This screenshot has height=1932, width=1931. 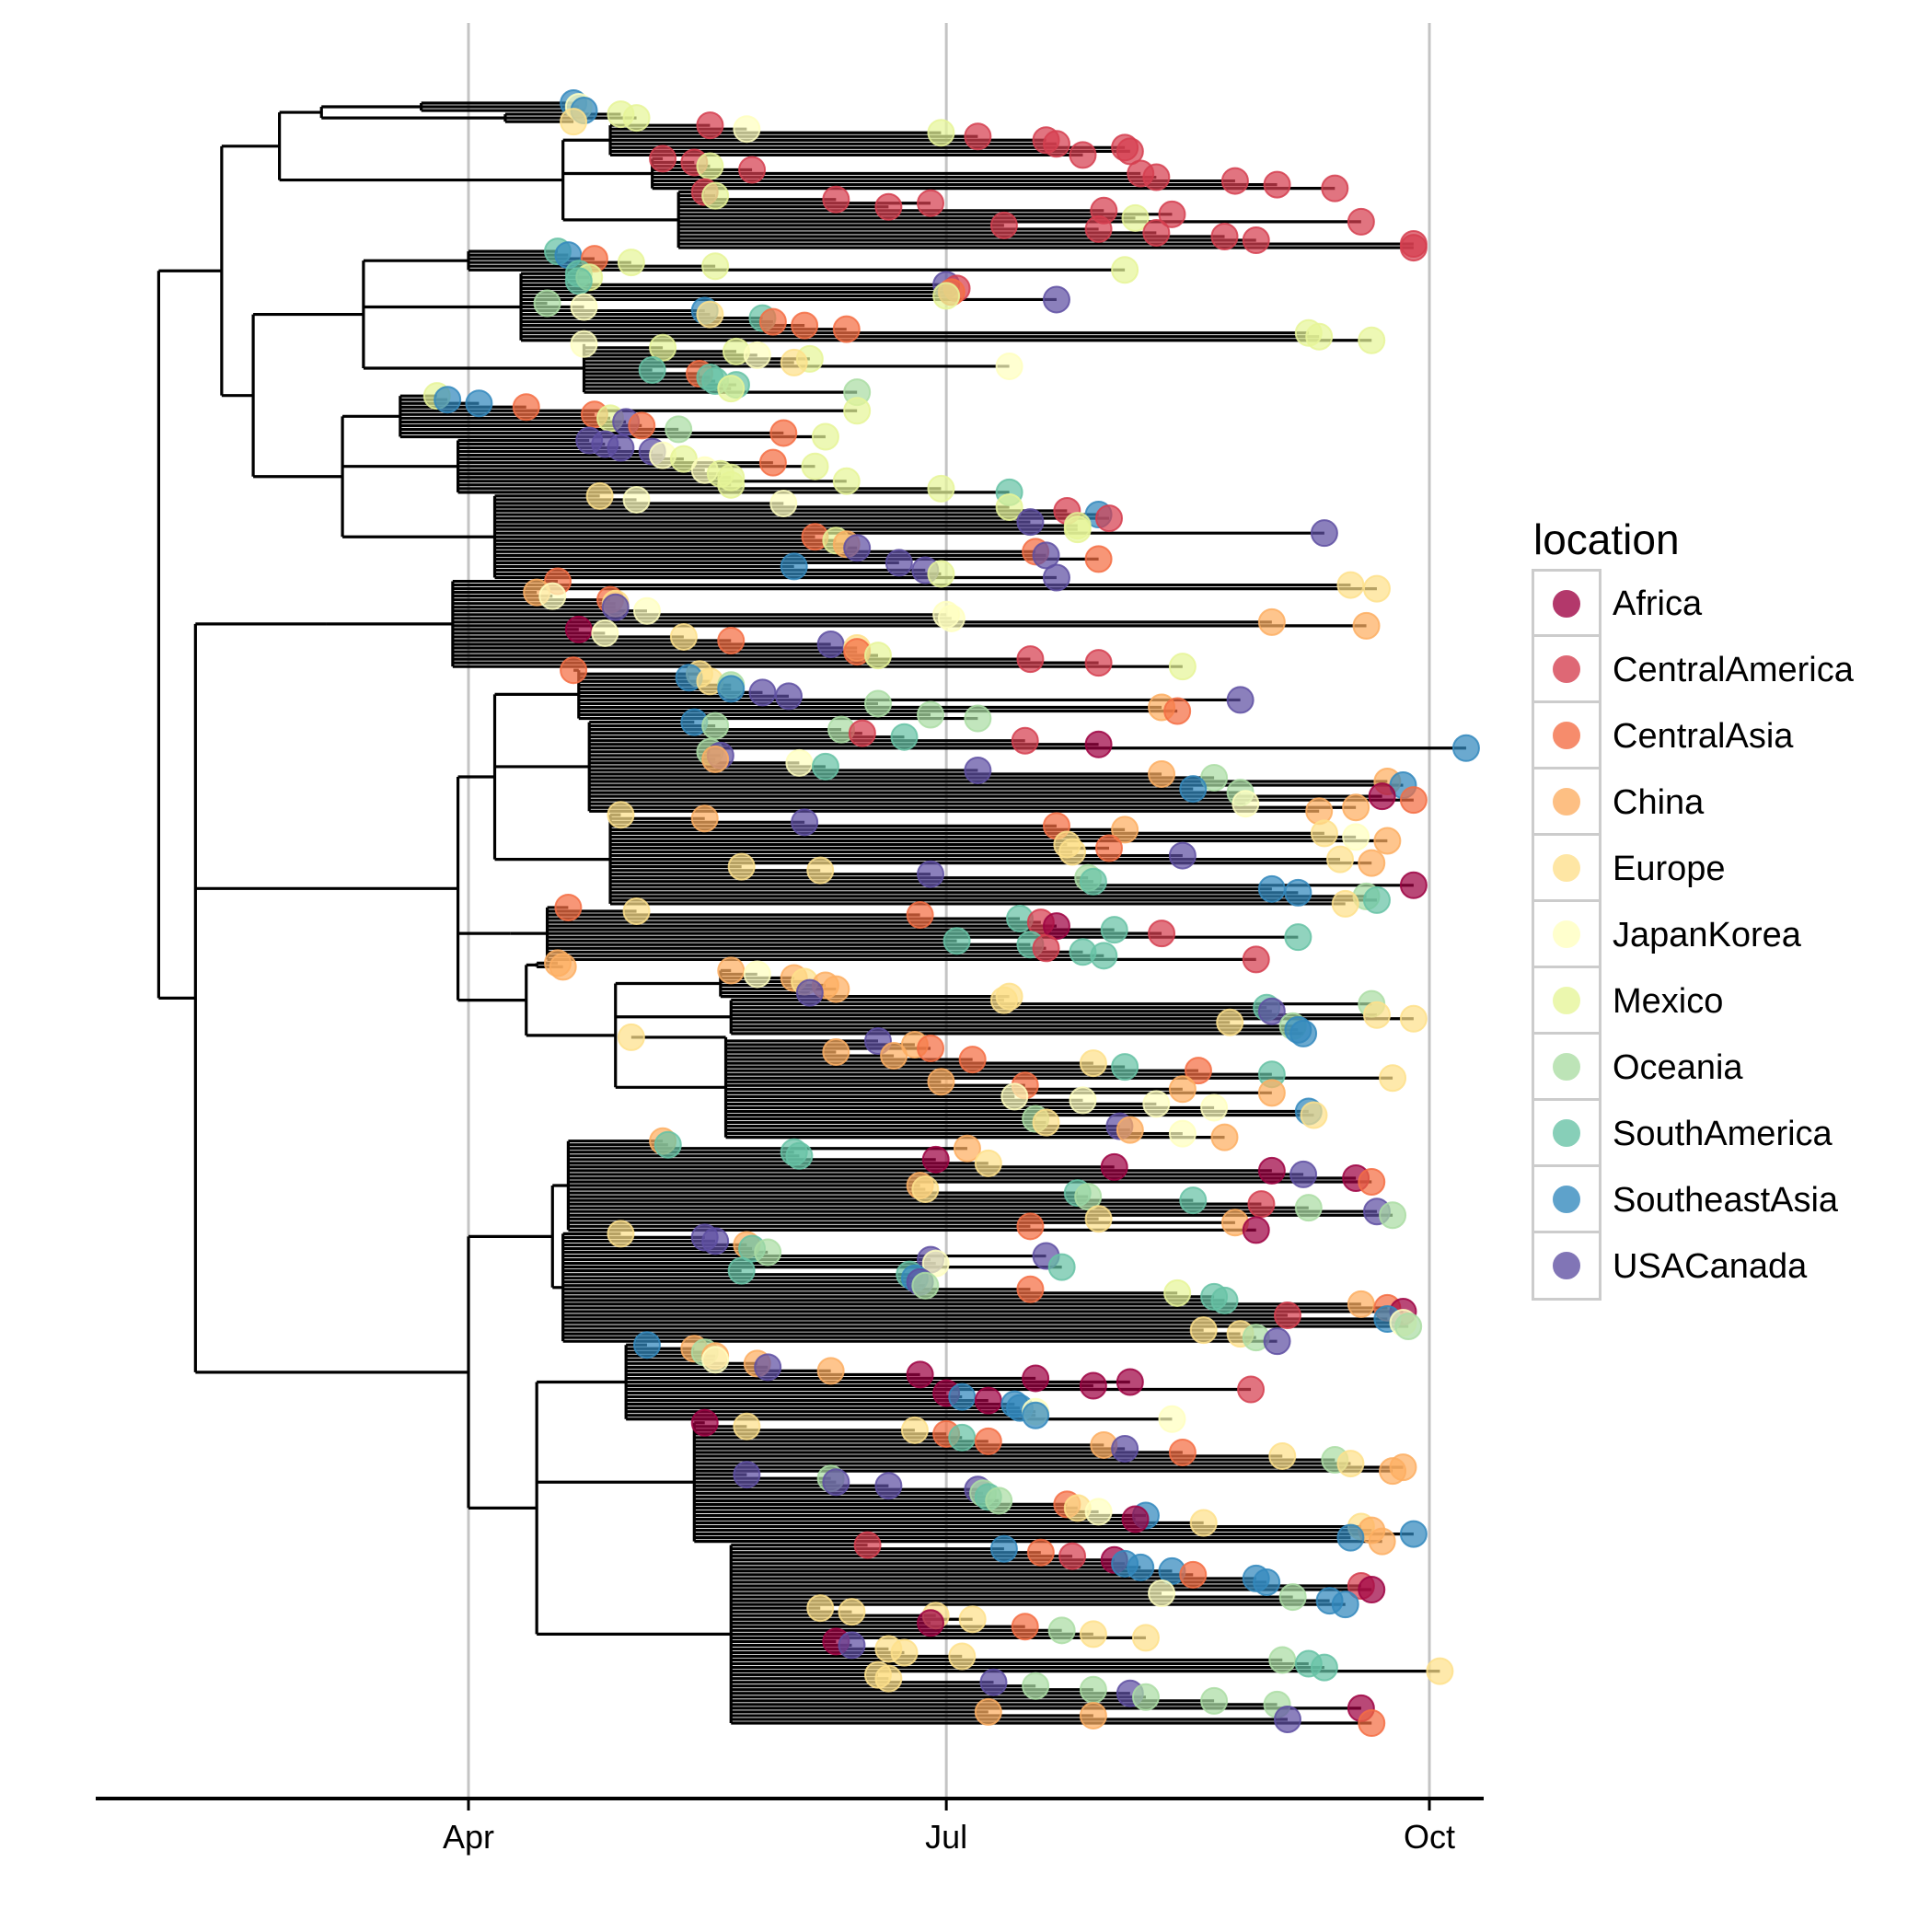 I want to click on legend-entry-europe: Europe, so click(x=1693, y=868).